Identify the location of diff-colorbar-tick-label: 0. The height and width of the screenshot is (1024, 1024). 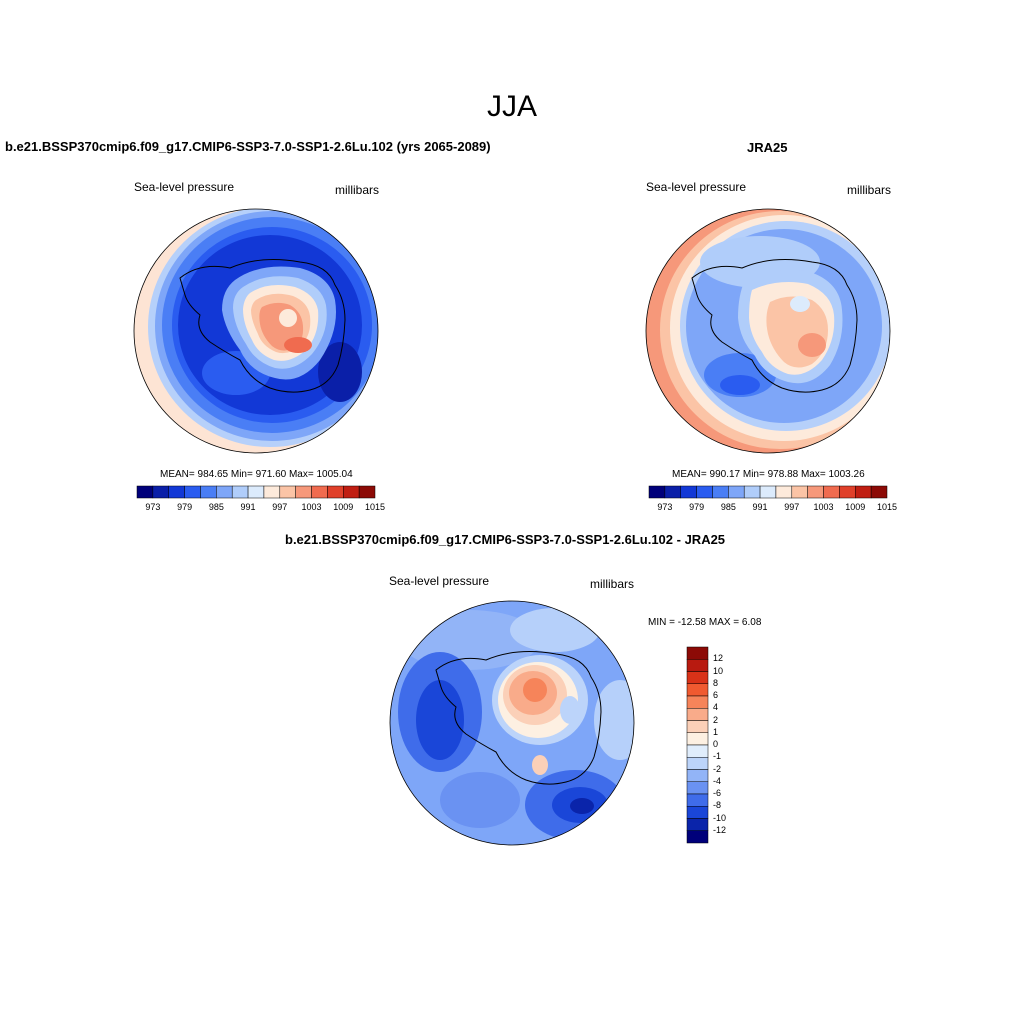
(716, 744).